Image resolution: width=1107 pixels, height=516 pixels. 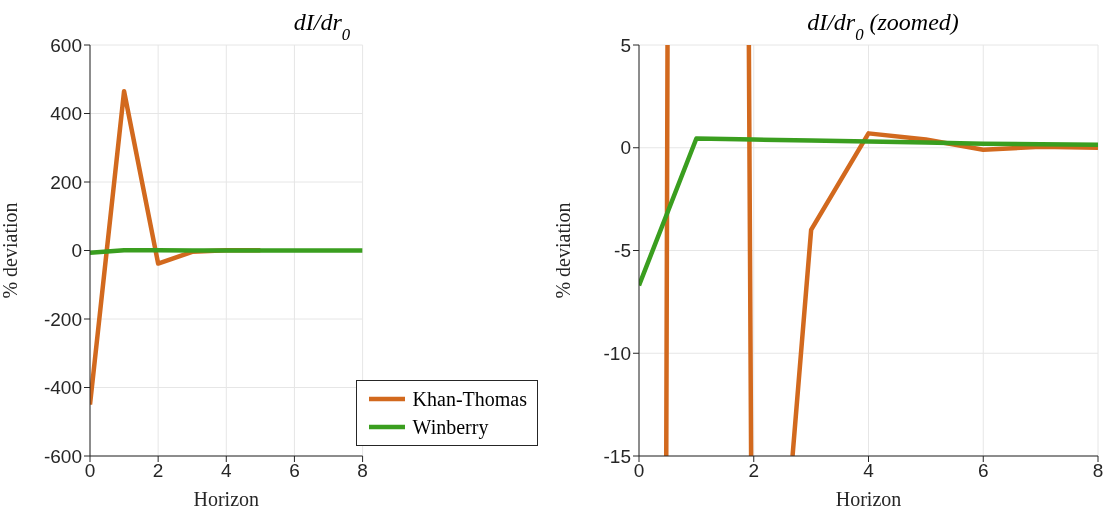 I want to click on chart-title: dI/dr$_{0}$ (zoomed), so click(x=883, y=26).